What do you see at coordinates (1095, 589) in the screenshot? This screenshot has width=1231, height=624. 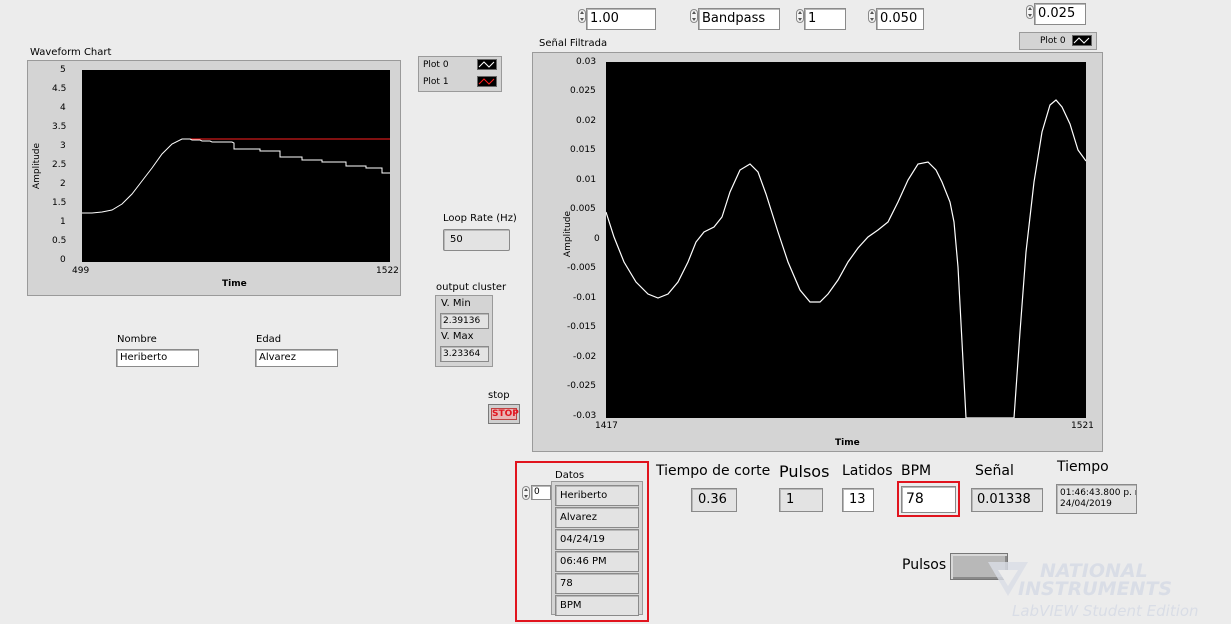 I see `ni-brand-line2: INSTRUMENTS` at bounding box center [1095, 589].